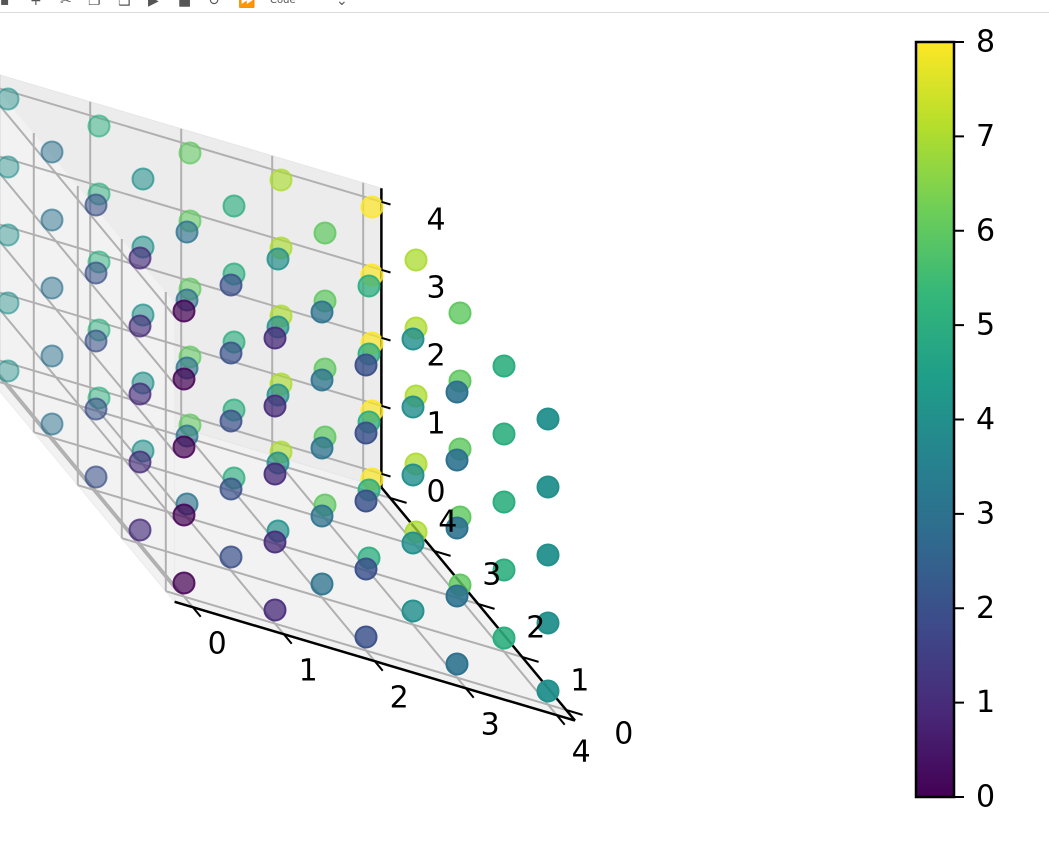 This screenshot has width=1049, height=851. Describe the element at coordinates (985, 419) in the screenshot. I see `colorbar-tick-label: 4` at that location.